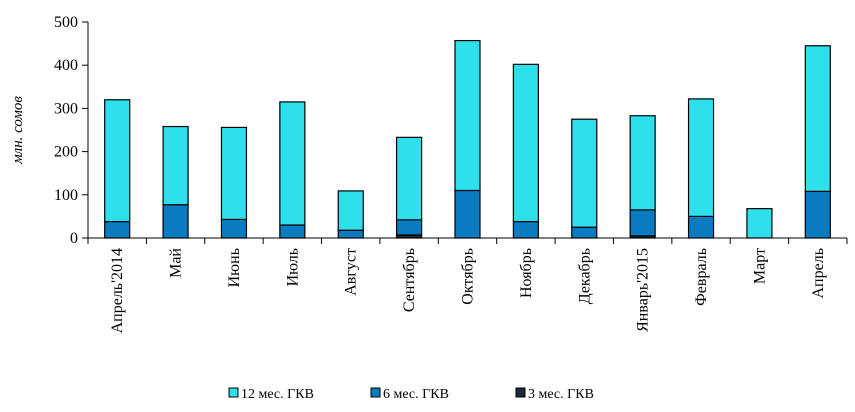 This screenshot has height=412, width=855. Describe the element at coordinates (701, 277) in the screenshot. I see `x-category-label: Февраль` at that location.